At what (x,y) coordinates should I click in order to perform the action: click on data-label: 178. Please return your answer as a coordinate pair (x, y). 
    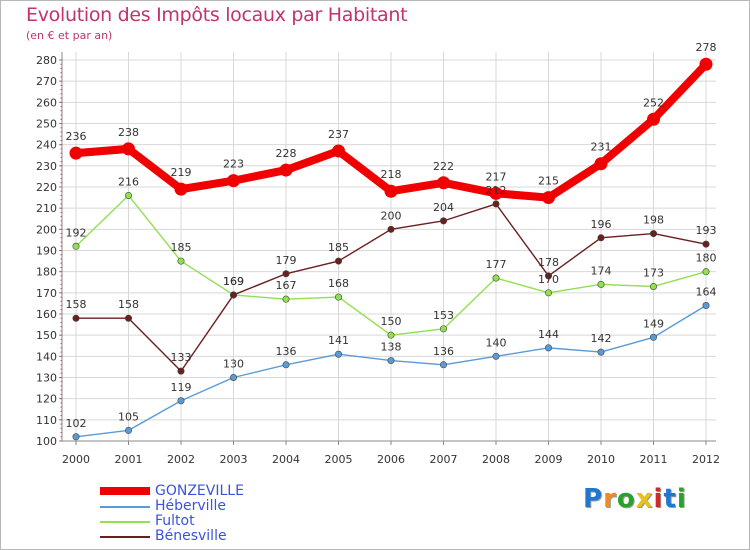
    Looking at the image, I should click on (548, 262).